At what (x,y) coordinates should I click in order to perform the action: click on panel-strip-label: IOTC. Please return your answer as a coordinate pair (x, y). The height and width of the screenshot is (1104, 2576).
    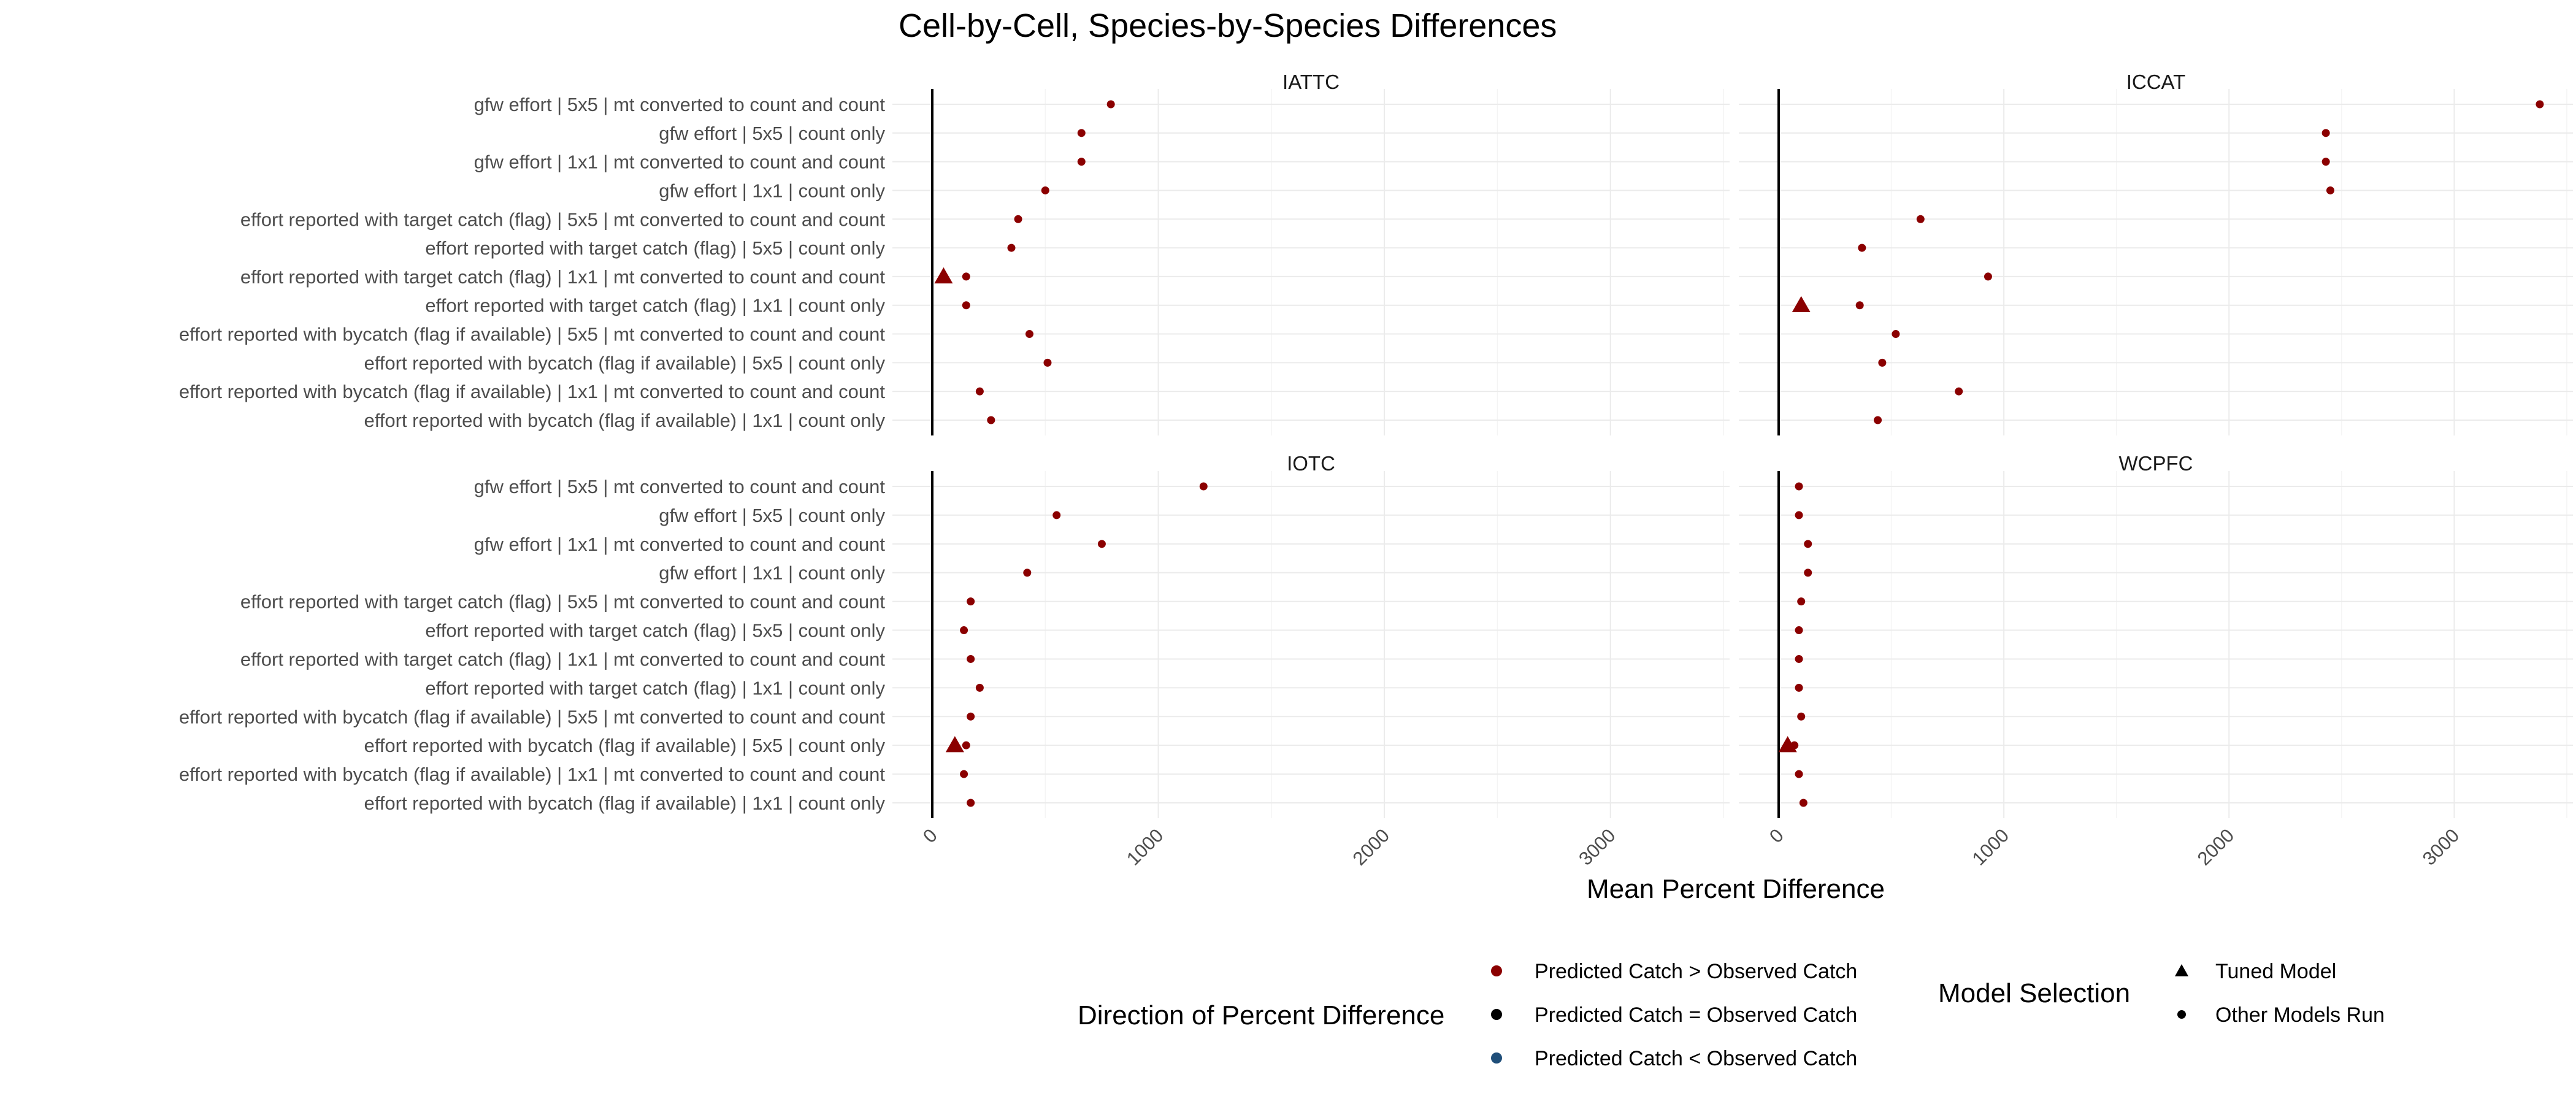
    Looking at the image, I should click on (1311, 463).